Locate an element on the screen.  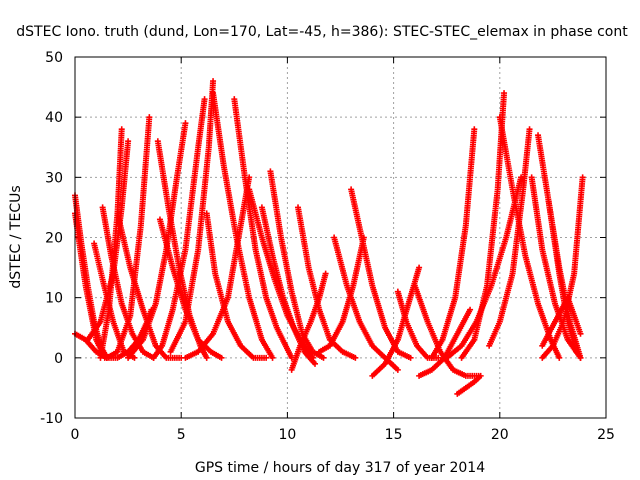
y-tick-label: -10 is located at coordinates (51, 419).